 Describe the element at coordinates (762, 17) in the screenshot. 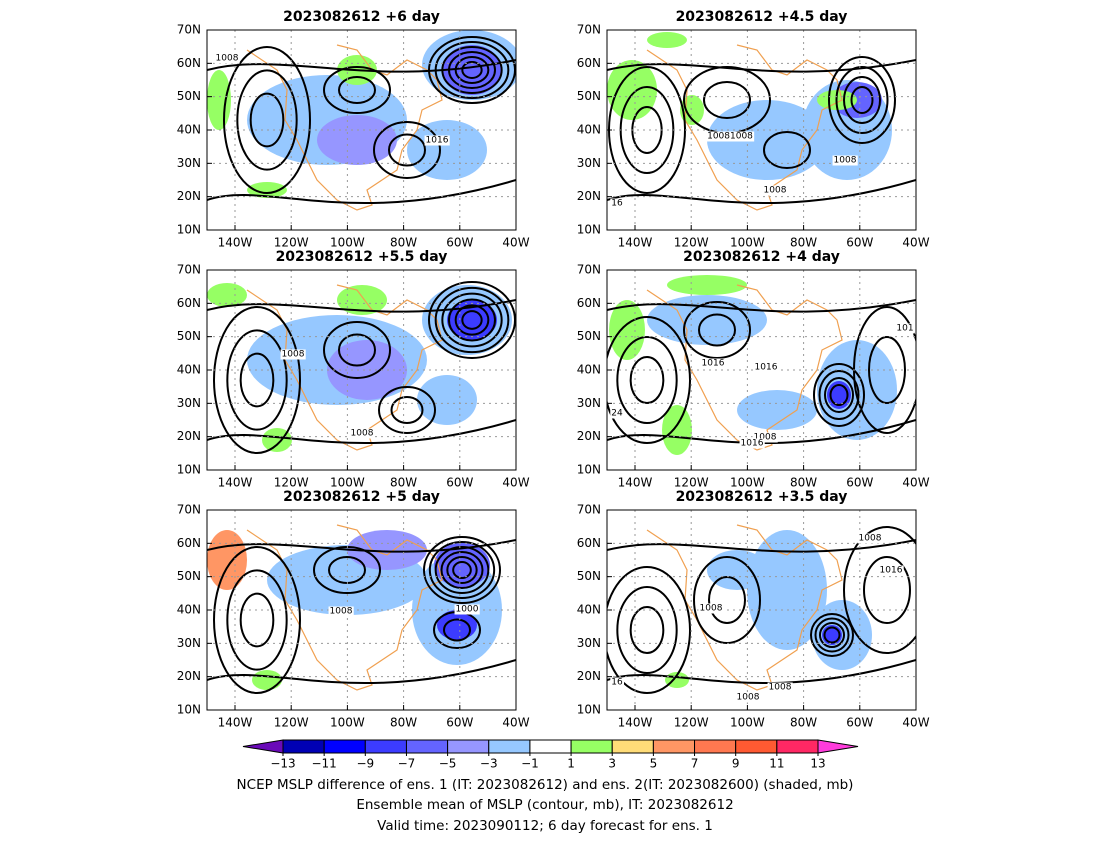

I see `panel-title: 2023082612 +4.5 day` at that location.